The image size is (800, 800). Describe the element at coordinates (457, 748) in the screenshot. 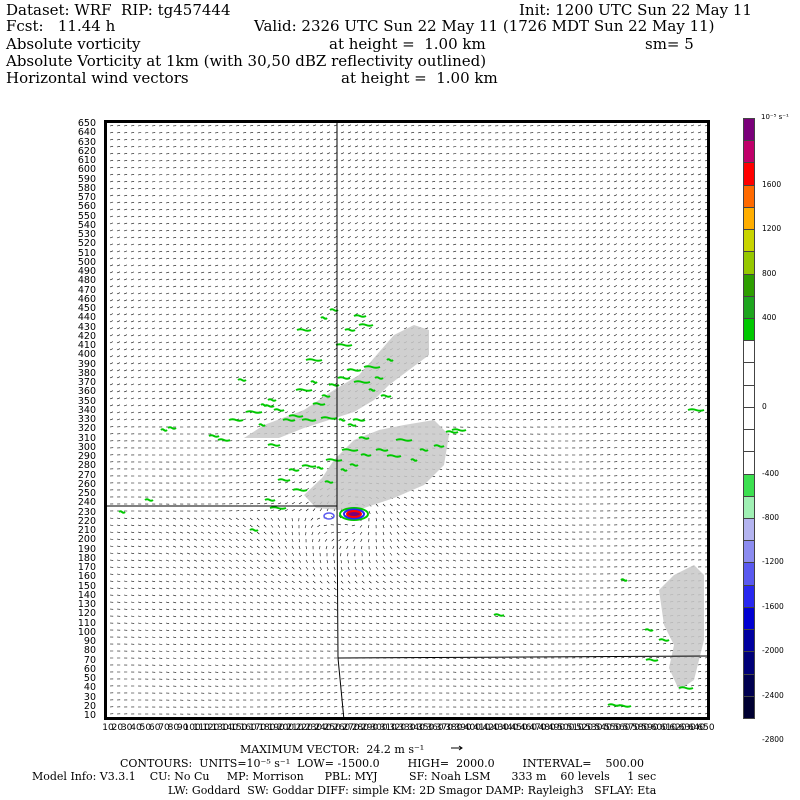

I see `reference-vector-arrow` at that location.